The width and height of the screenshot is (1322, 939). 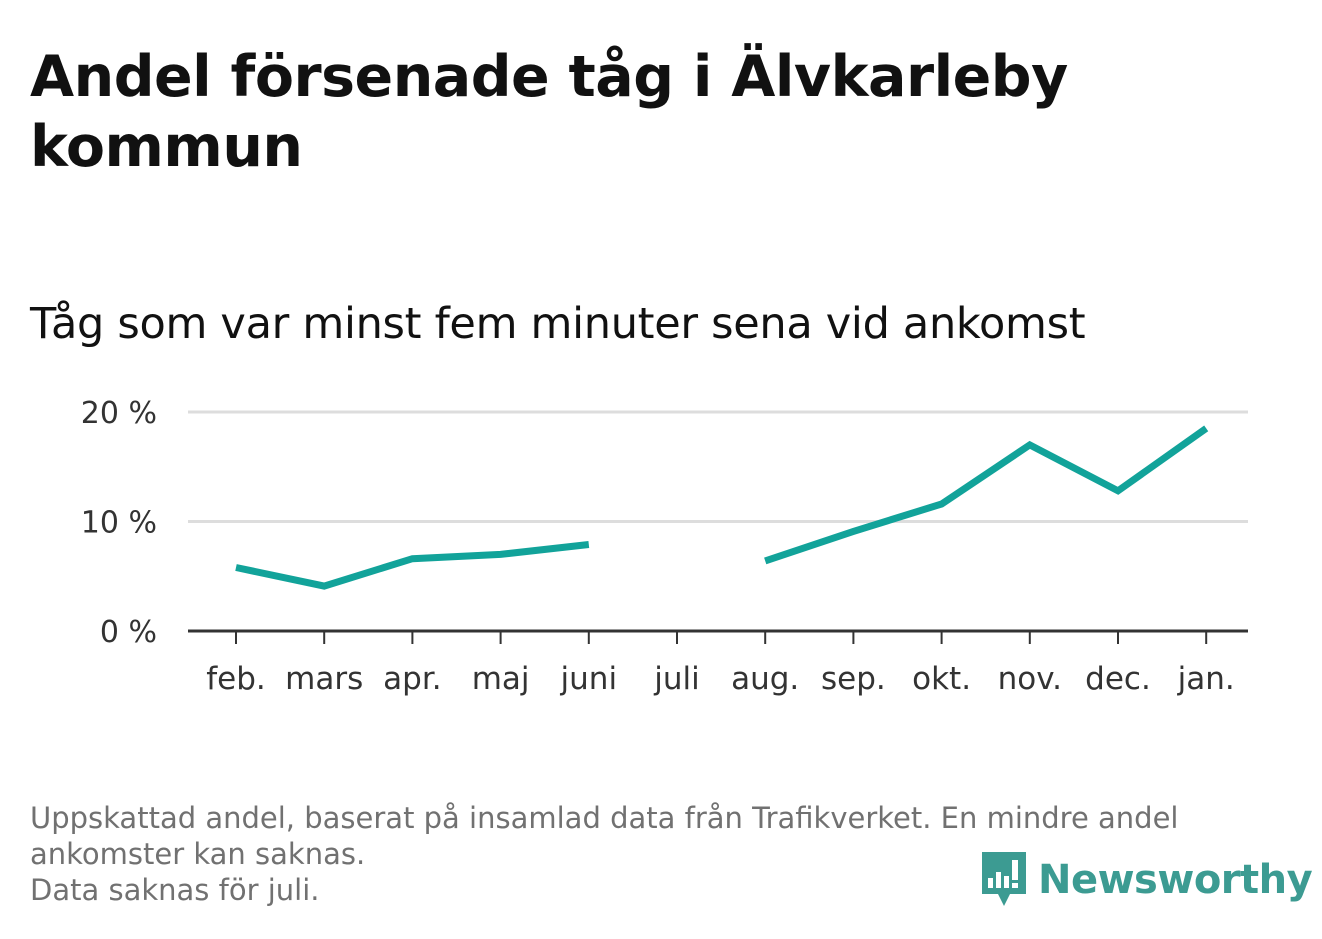 What do you see at coordinates (175, 890) in the screenshot?
I see `footnote-line: Data saknas för juli.` at bounding box center [175, 890].